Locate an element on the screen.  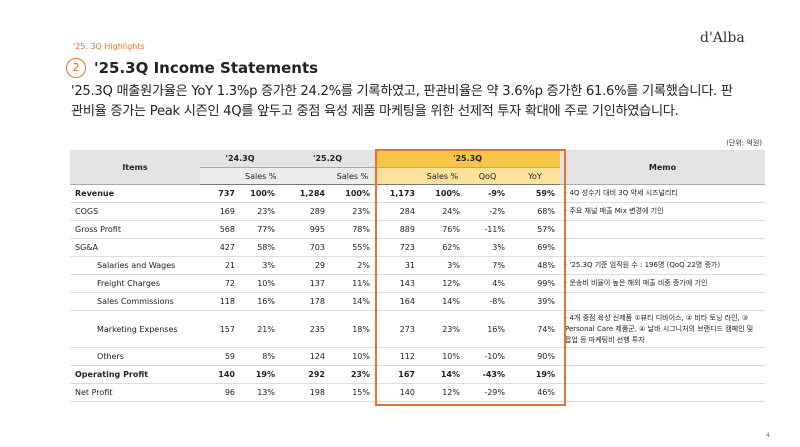
value-cell: 723 is located at coordinates (397, 247).